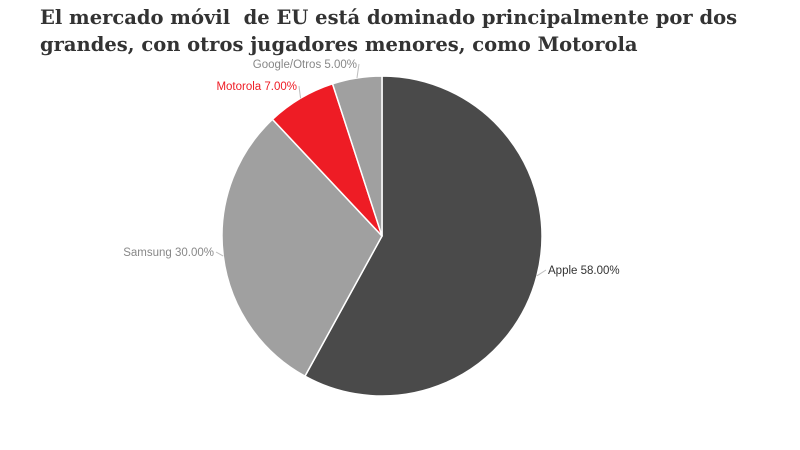 This screenshot has width=800, height=450. I want to click on leader-line-apple, so click(541, 273).